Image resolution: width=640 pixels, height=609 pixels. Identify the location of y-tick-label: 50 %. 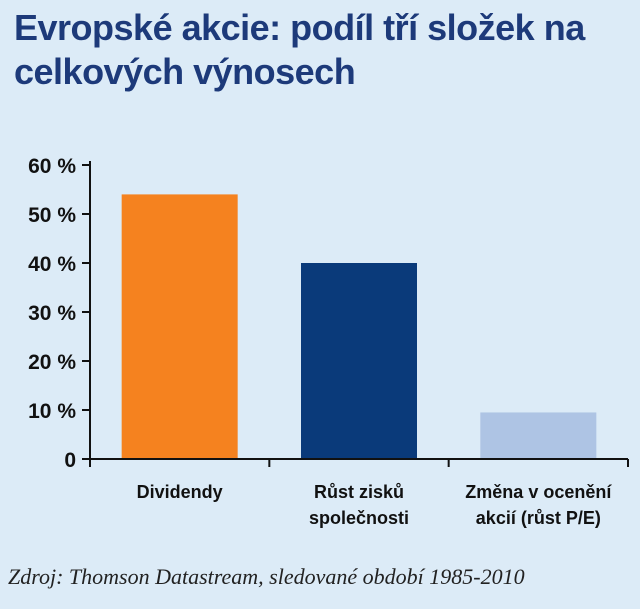
(52, 215).